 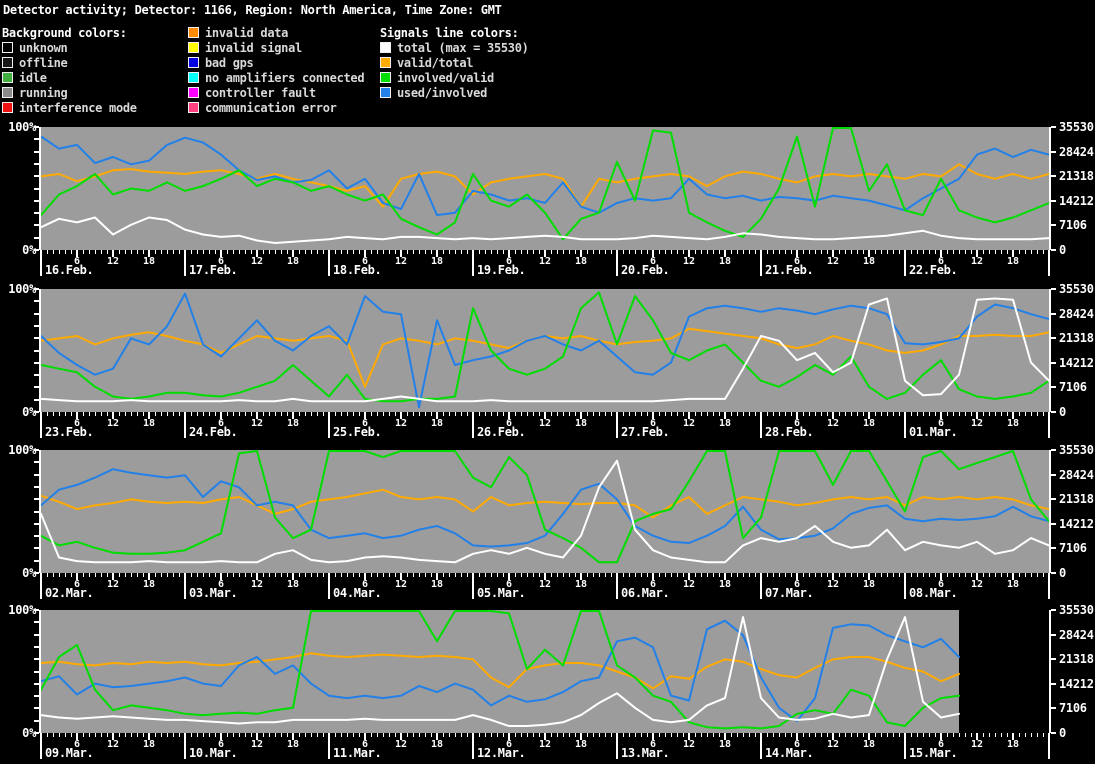 What do you see at coordinates (454, 48) in the screenshot?
I see `legend-item-total-max-35530: total (max = 35530)` at bounding box center [454, 48].